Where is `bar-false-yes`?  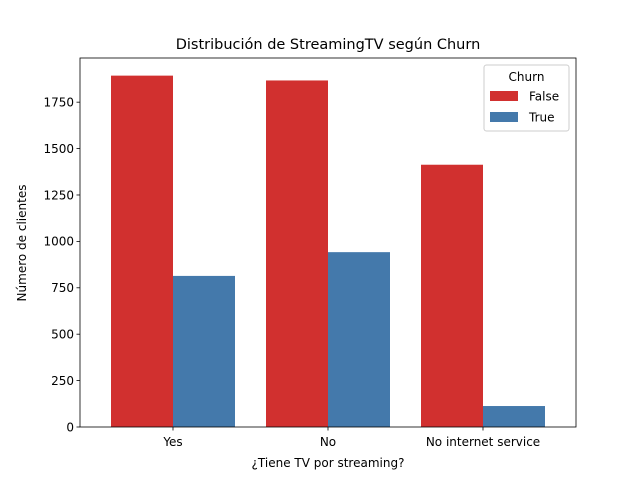
bar-false-yes is located at coordinates (142, 251).